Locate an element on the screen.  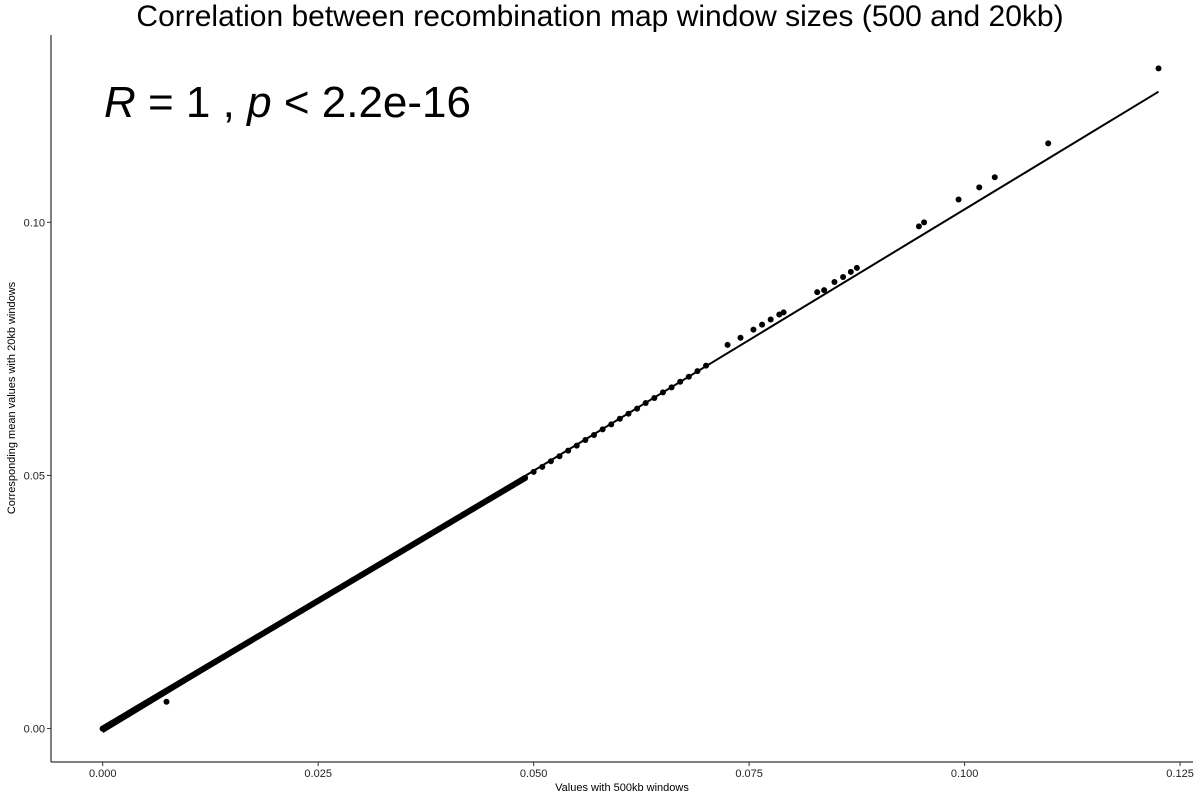
correlation-annotation: R = 1 , p < 2.2e-16 is located at coordinates (287, 102).